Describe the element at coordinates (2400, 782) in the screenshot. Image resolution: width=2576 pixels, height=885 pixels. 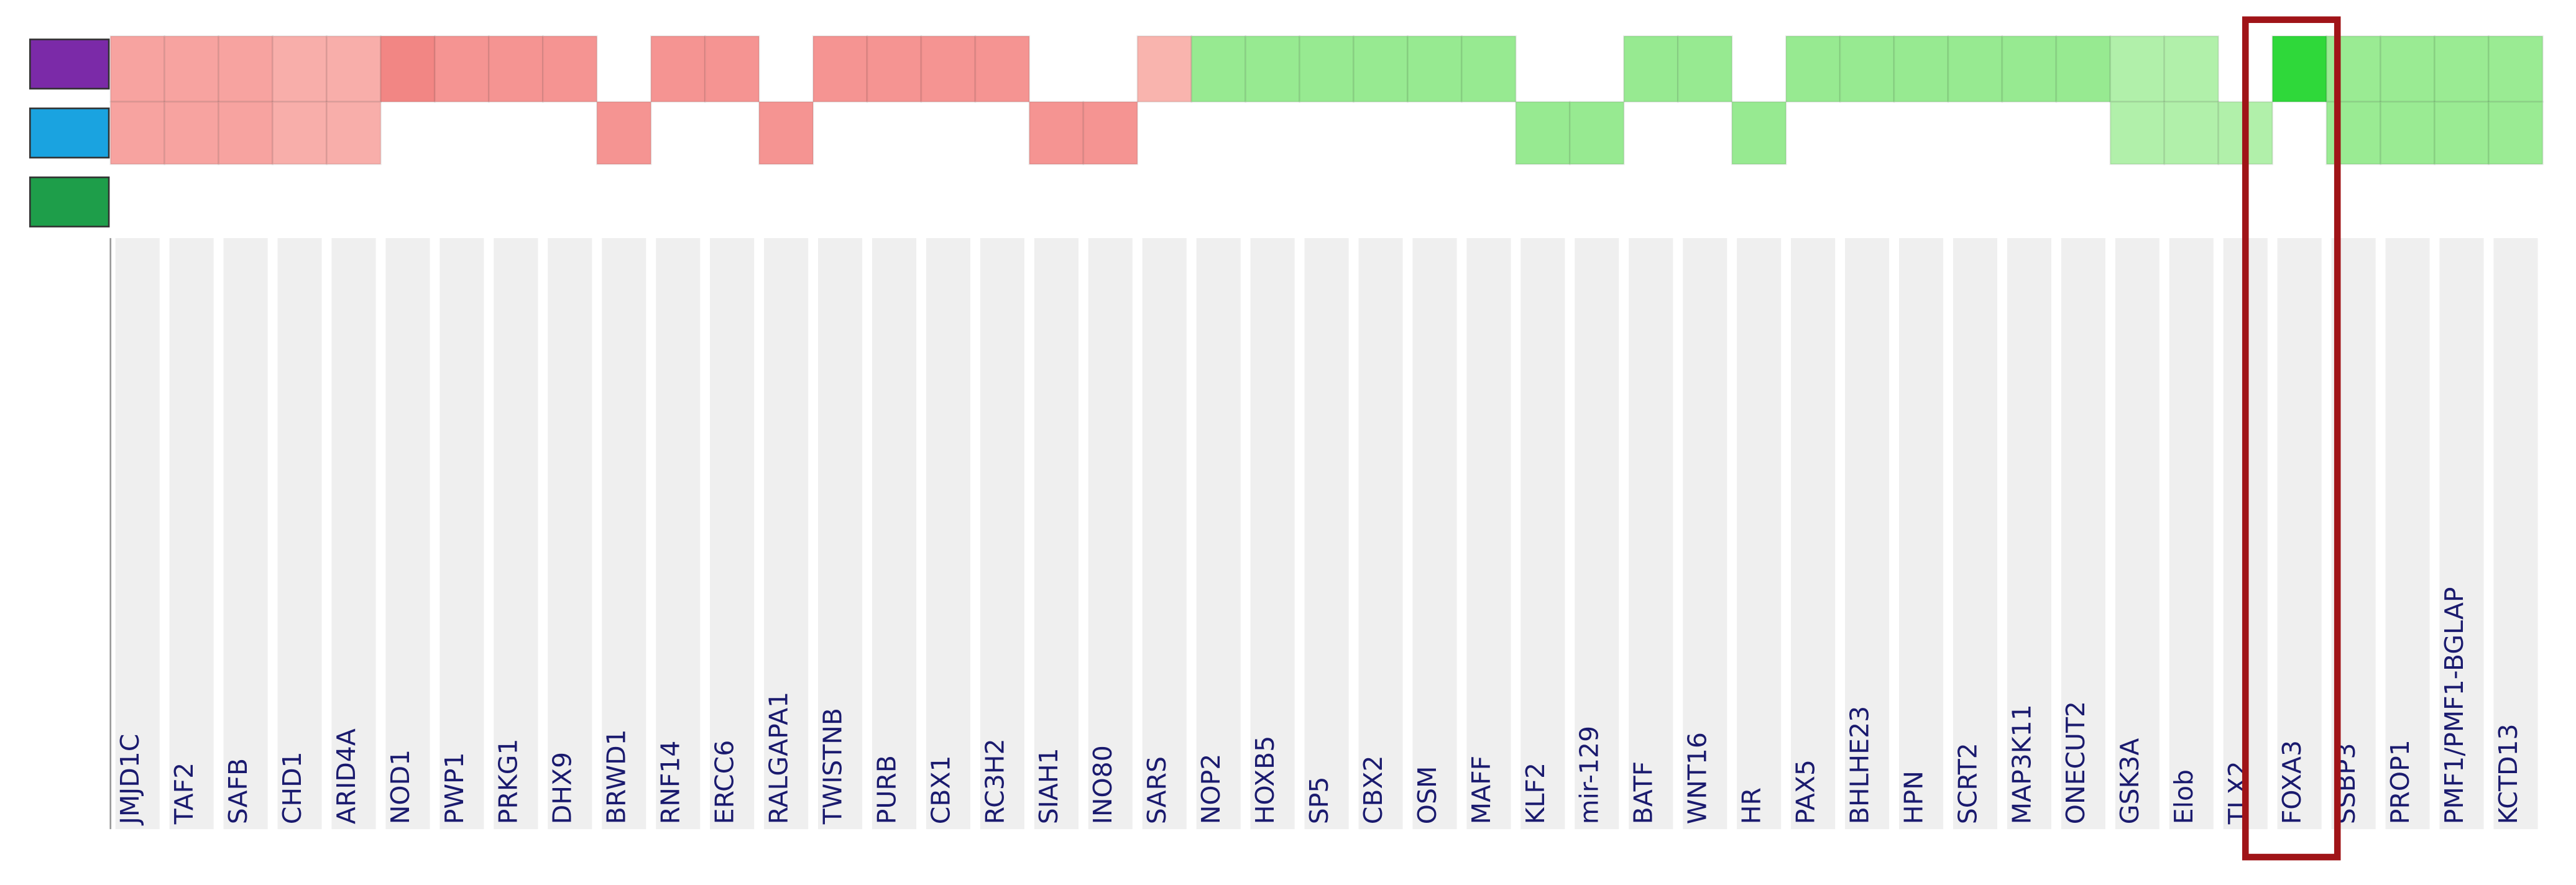
I see `gene-label: PROP1` at that location.